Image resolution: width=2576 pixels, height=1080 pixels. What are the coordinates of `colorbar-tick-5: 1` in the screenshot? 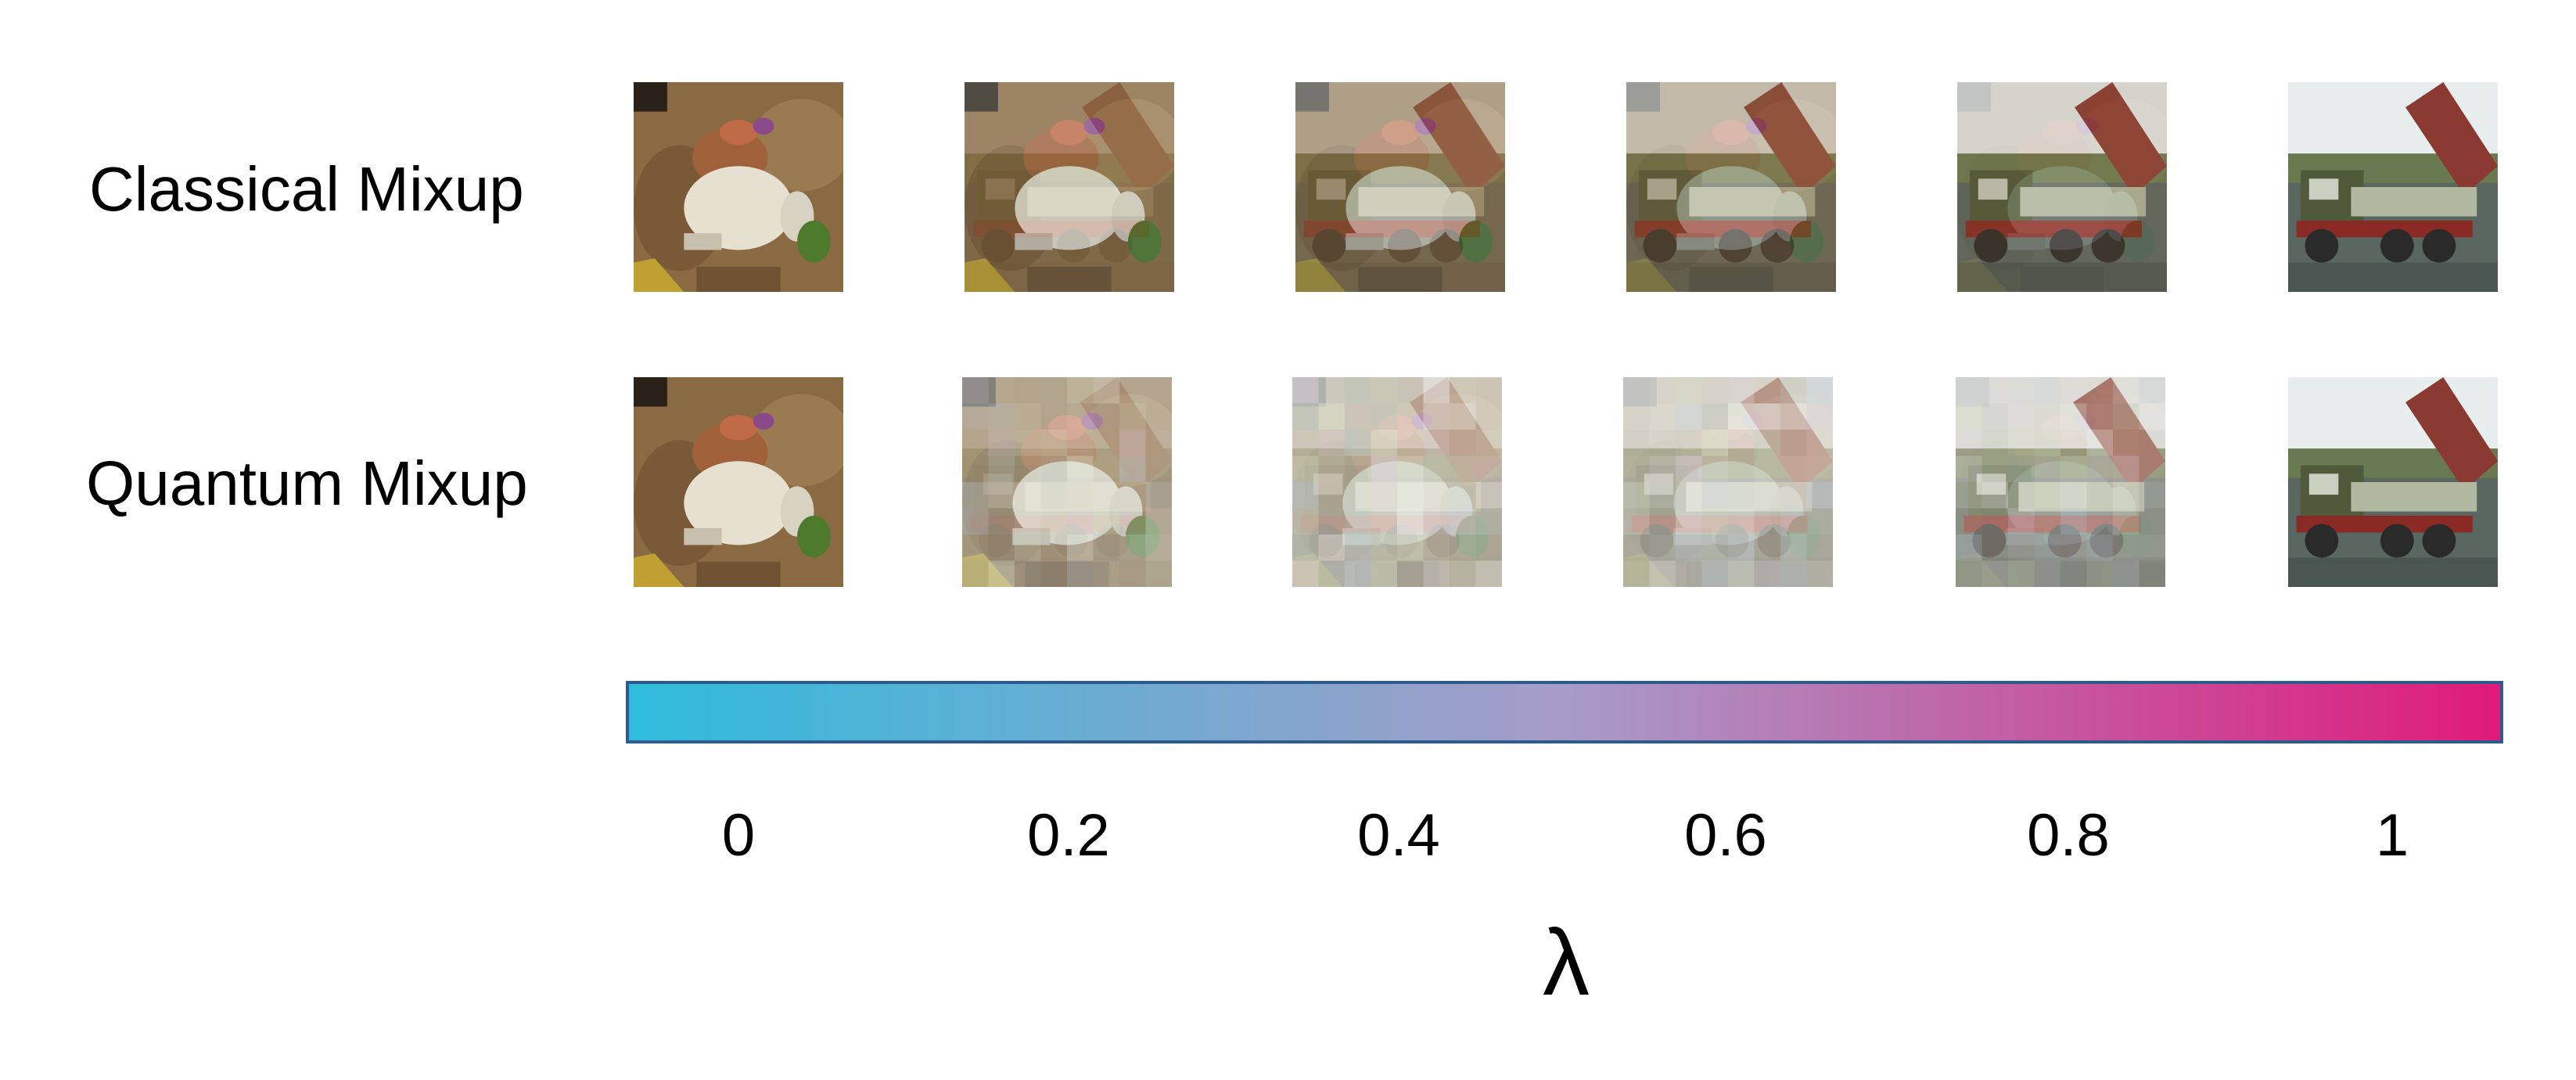 It's located at (2392, 835).